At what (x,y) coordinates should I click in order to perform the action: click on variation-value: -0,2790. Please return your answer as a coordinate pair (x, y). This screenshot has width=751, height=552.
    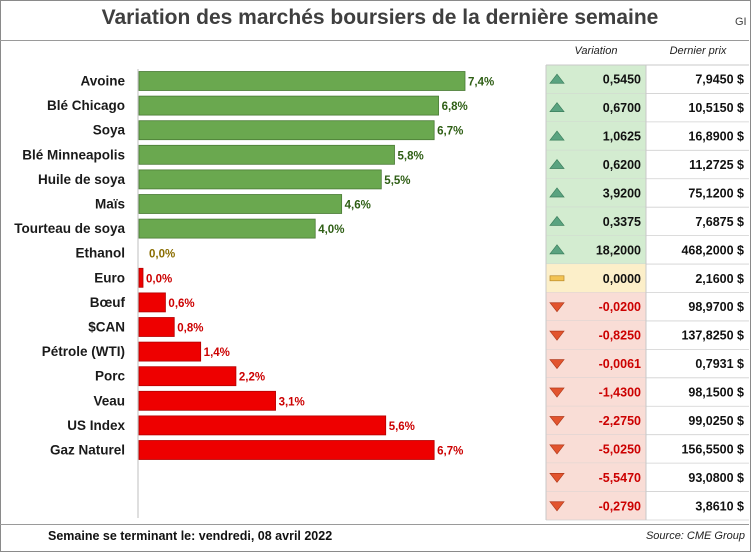
    Looking at the image, I should click on (620, 506).